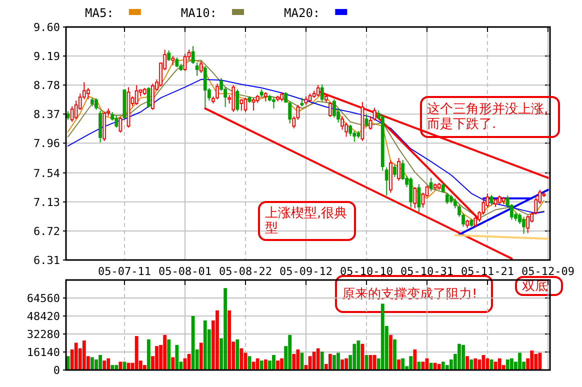  I want to click on x-tick-label: 05-12-09, so click(547, 271).